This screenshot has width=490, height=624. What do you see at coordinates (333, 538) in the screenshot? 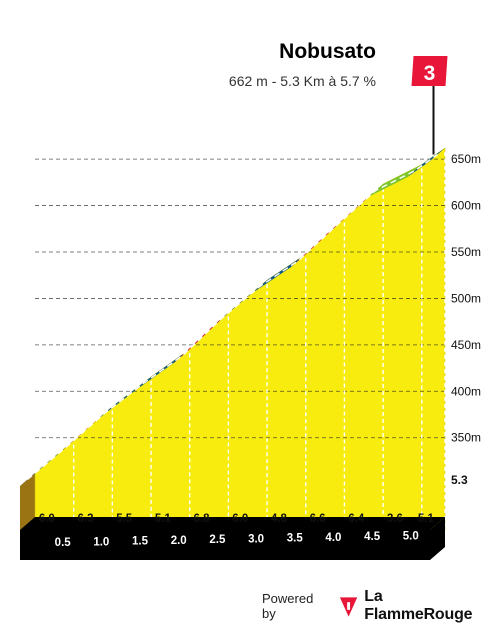
I see `km-label: 4.0` at bounding box center [333, 538].